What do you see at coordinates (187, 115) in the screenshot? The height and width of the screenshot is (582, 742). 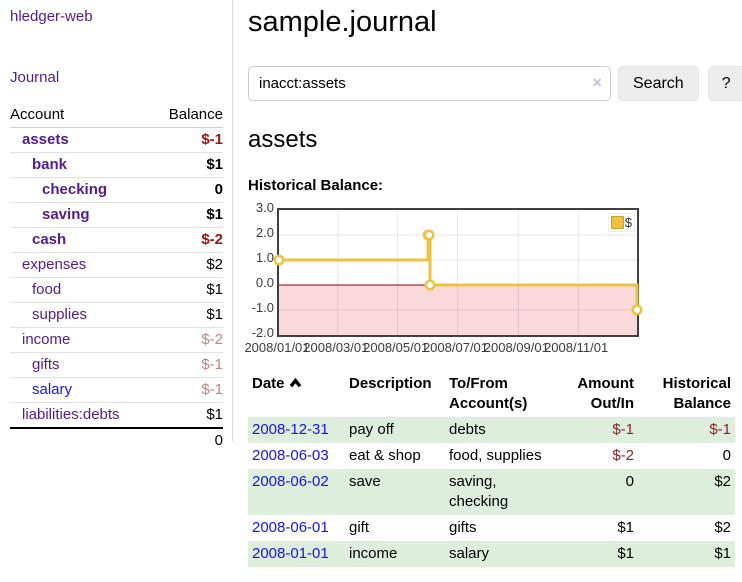 I see `accounts-header-balance: Balance` at bounding box center [187, 115].